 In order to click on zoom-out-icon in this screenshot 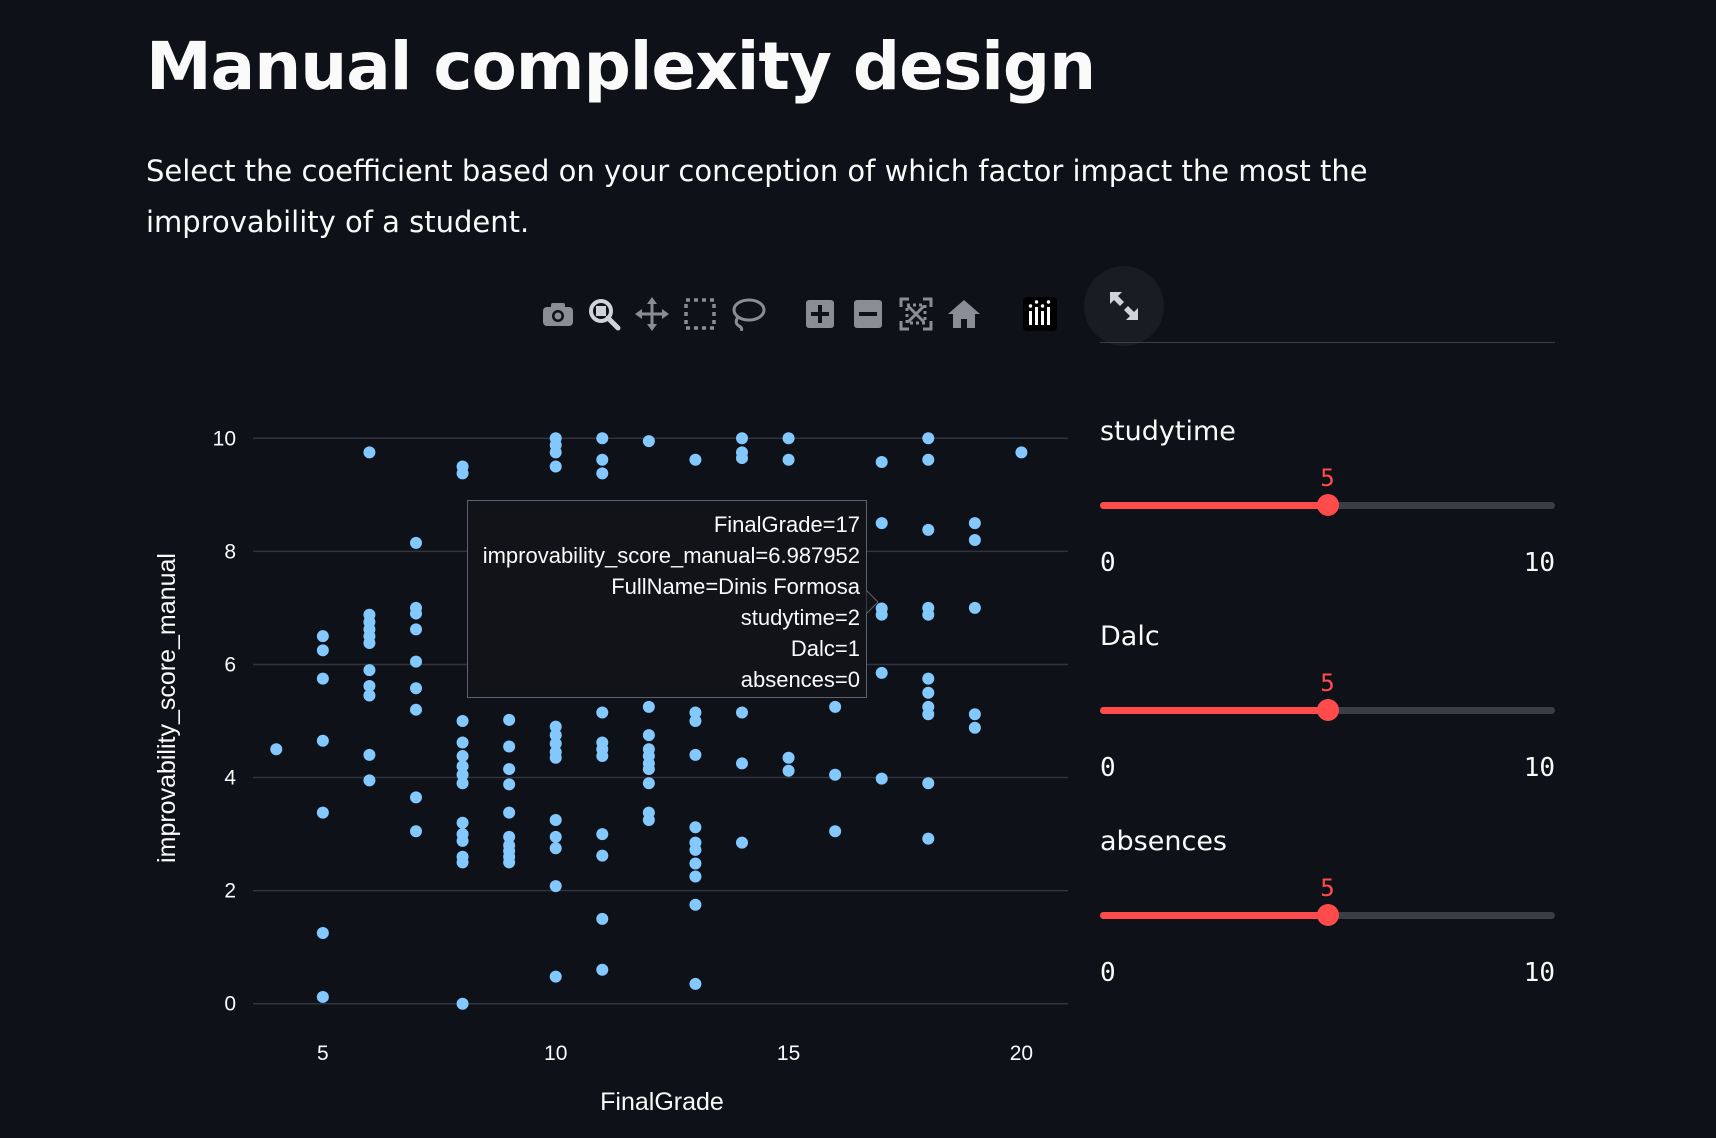, I will do `click(868, 314)`.